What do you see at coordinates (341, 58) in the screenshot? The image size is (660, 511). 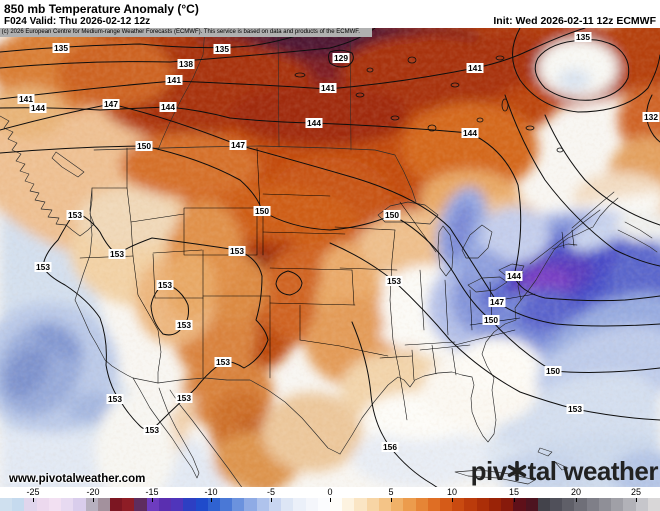 I see `svg-text: 129` at bounding box center [341, 58].